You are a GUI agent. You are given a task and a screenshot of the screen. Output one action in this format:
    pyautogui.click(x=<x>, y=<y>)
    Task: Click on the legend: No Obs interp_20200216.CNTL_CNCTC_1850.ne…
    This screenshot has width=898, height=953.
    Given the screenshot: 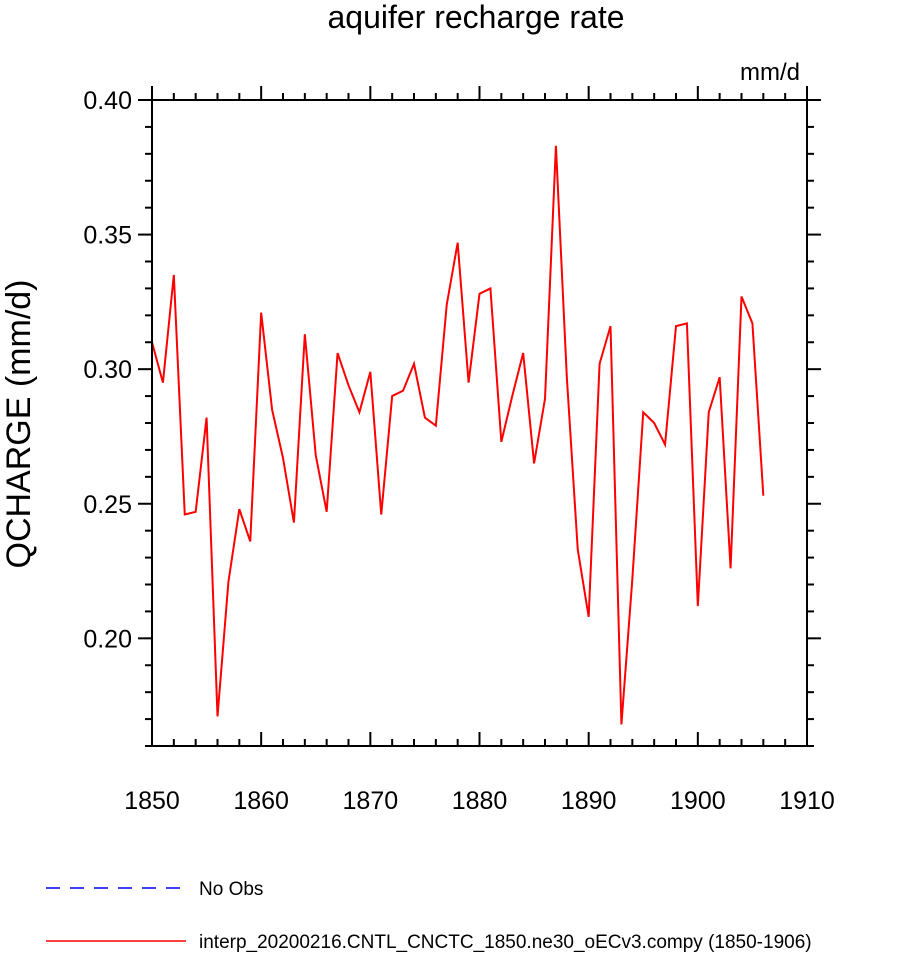 What is the action you would take?
    pyautogui.click(x=429, y=916)
    